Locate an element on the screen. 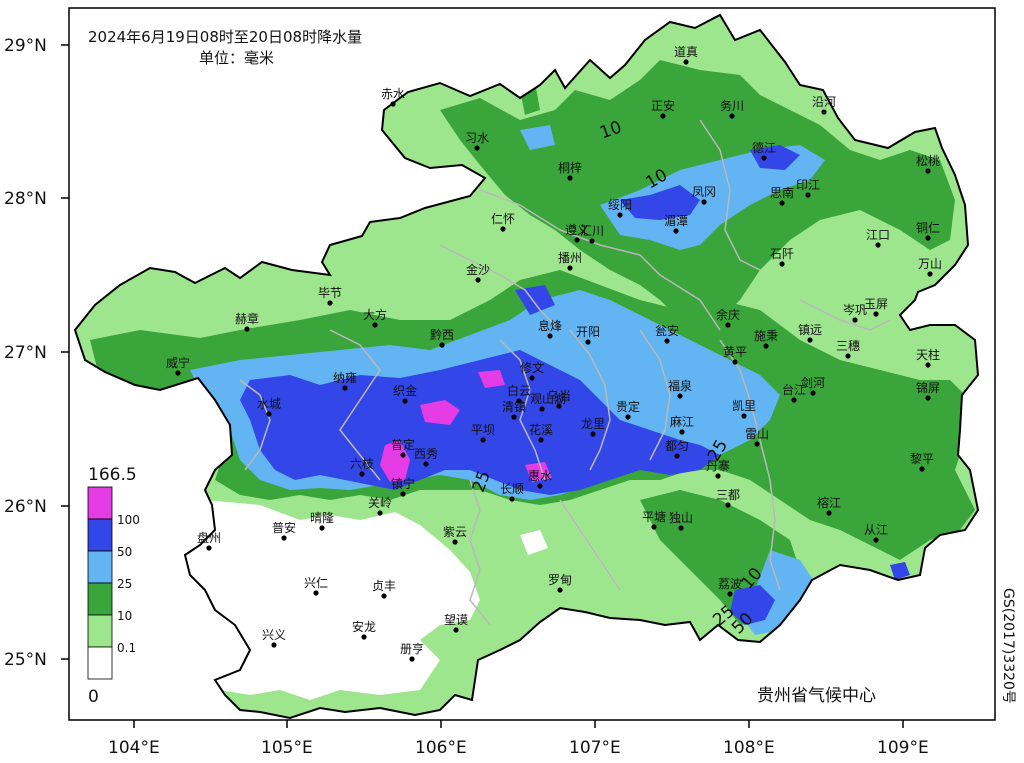 This screenshot has height=763, width=1024. lon-label: 107°E is located at coordinates (595, 748).